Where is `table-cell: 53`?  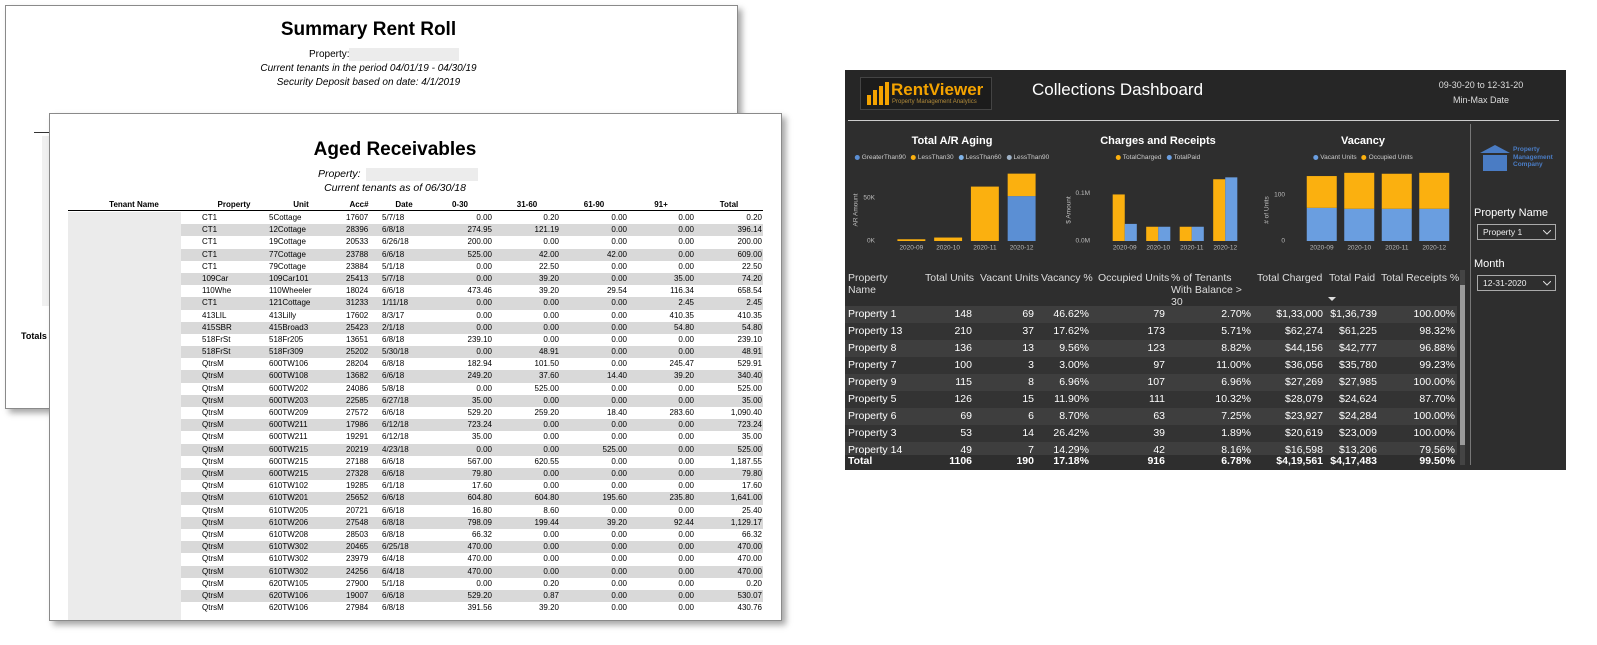 table-cell: 53 is located at coordinates (966, 433).